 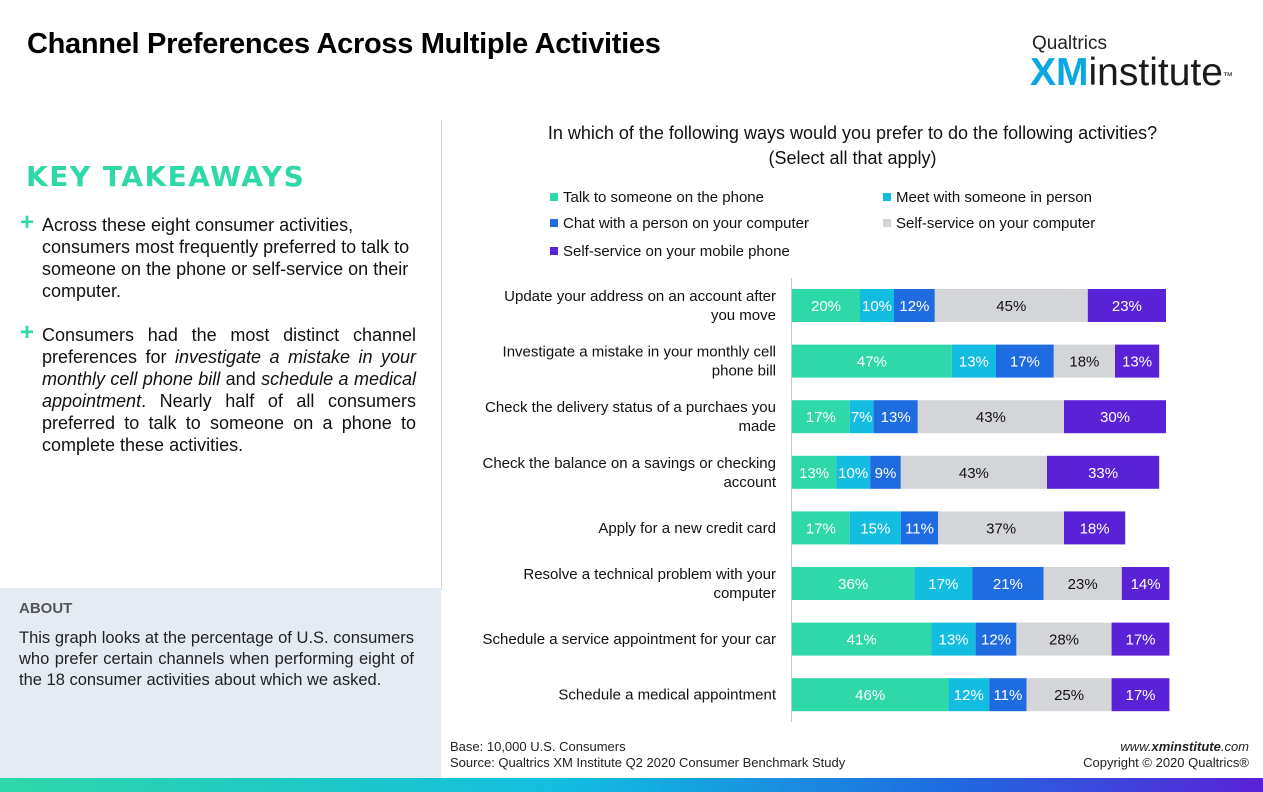 I want to click on bar-value-label: 33%, so click(x=1103, y=473).